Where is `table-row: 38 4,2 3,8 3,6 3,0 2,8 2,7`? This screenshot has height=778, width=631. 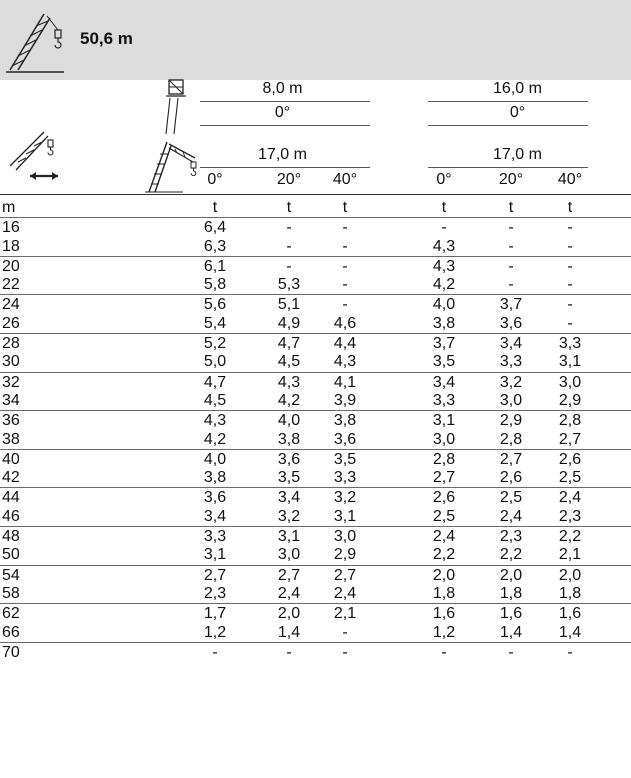 table-row: 38 4,2 3,8 3,6 3,0 2,8 2,7 is located at coordinates (315, 439).